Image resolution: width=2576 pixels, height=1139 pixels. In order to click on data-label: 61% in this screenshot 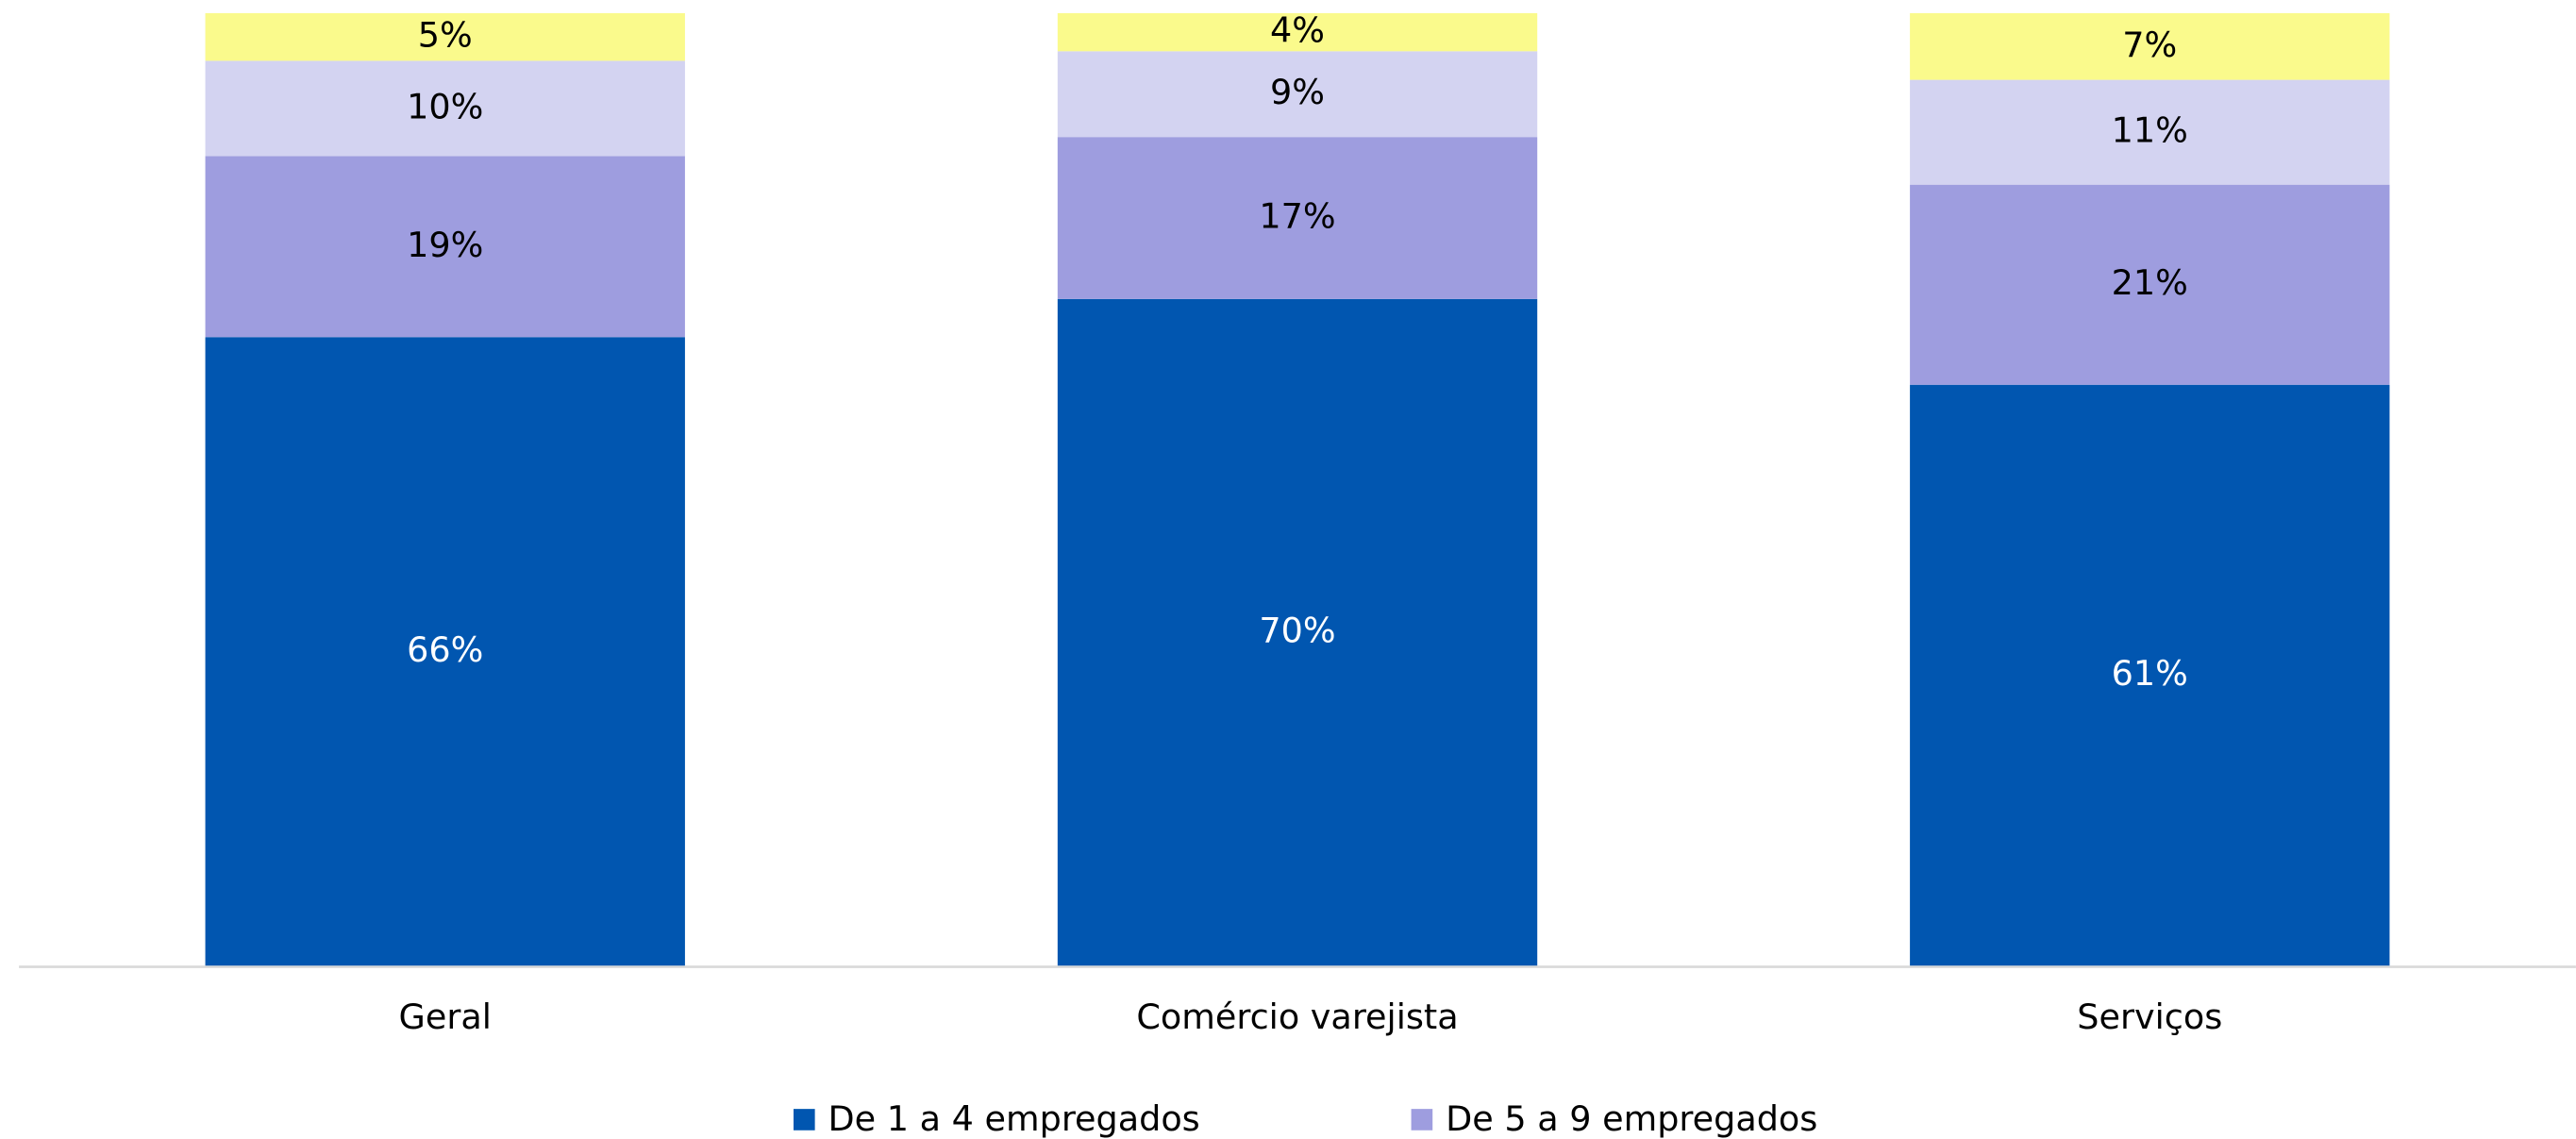, I will do `click(2150, 673)`.